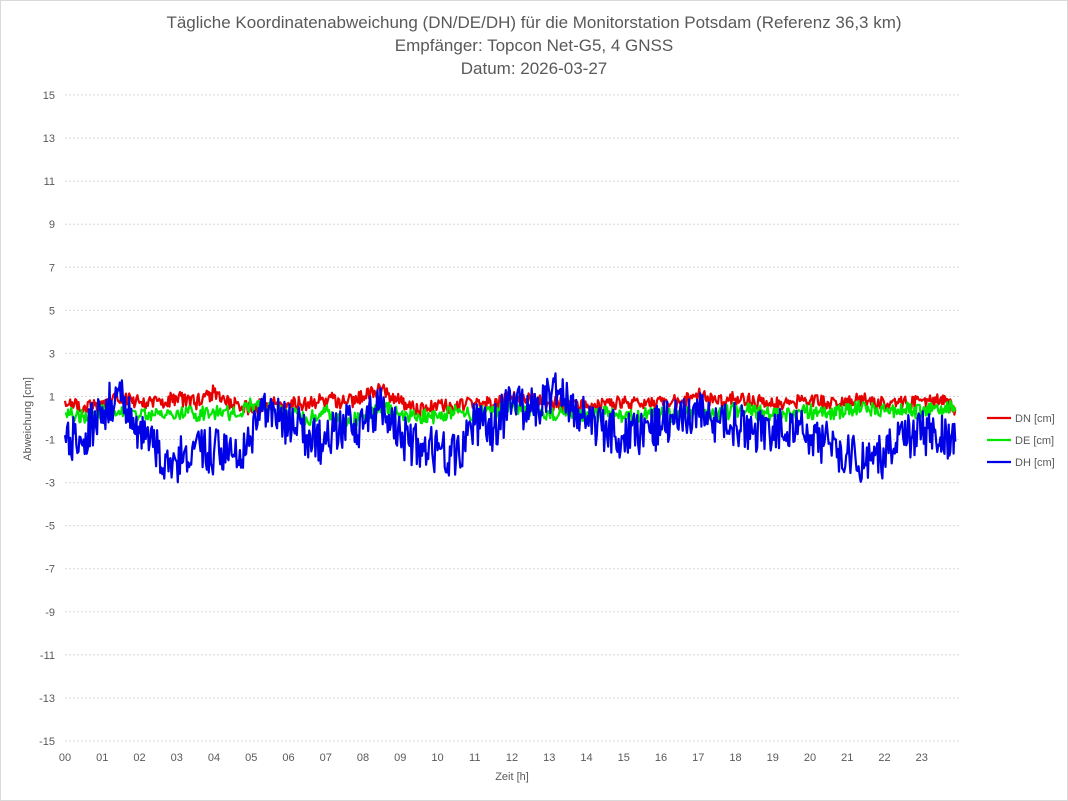  What do you see at coordinates (47, 742) in the screenshot?
I see `y-tick-label: -15` at bounding box center [47, 742].